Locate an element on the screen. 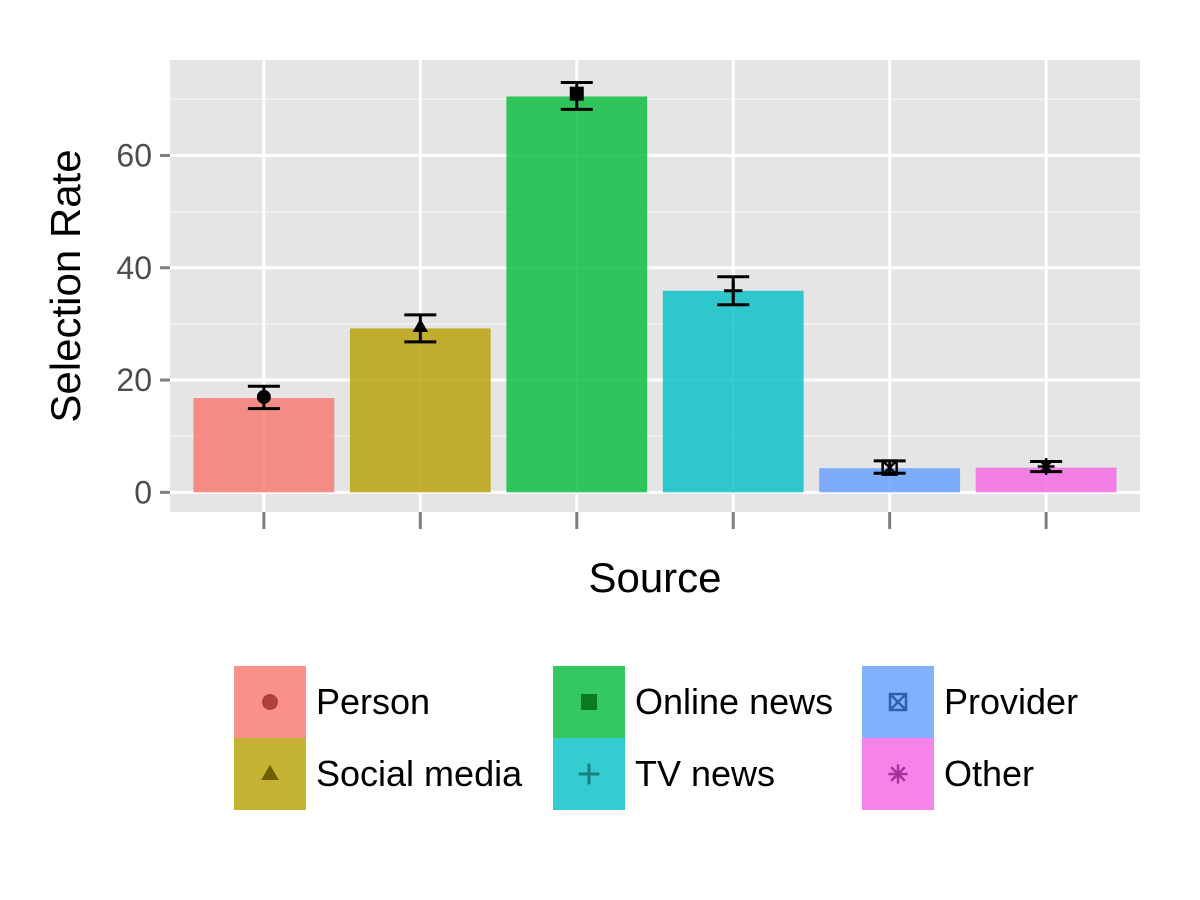  bar-social-media is located at coordinates (420, 410).